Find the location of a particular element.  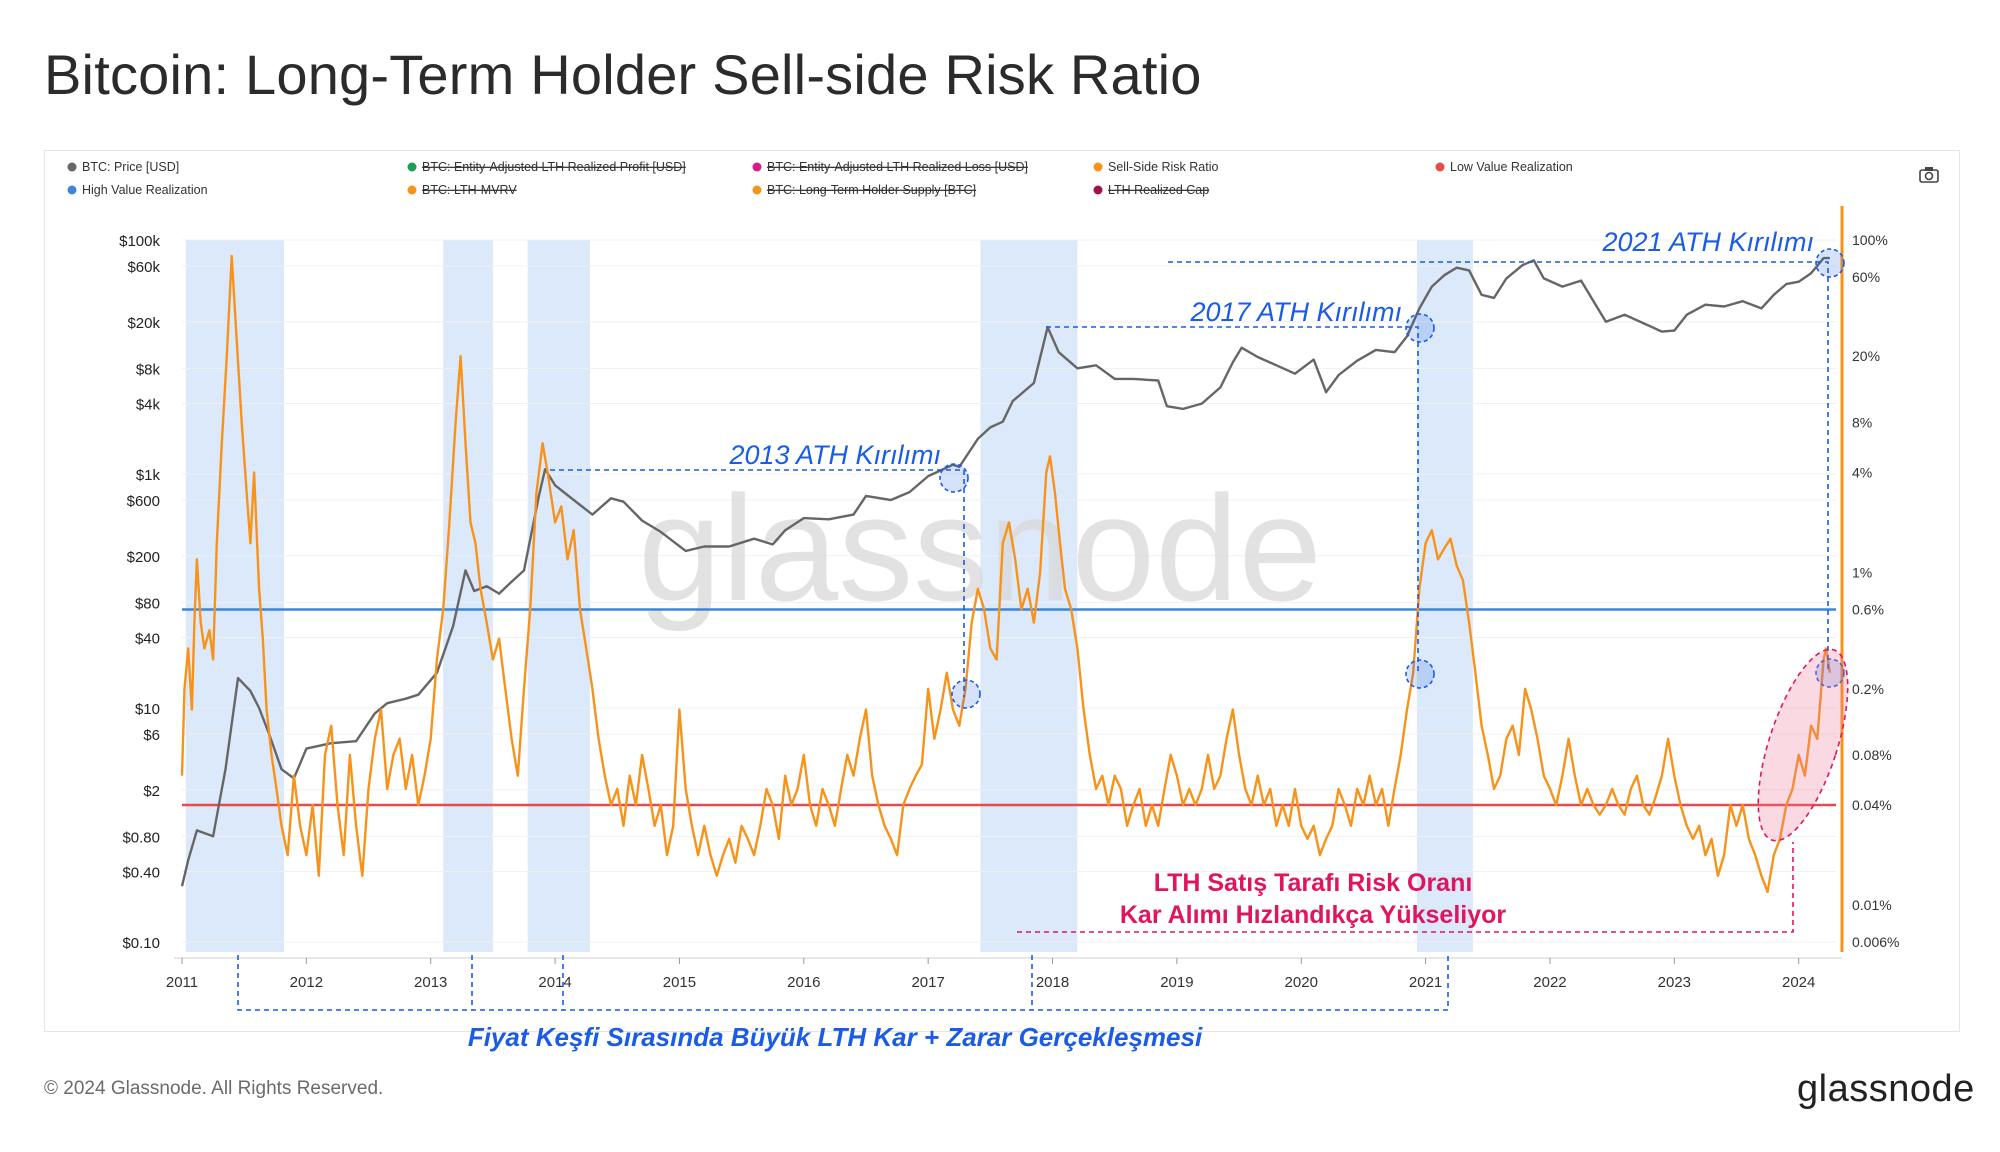

right-tick-label-10: 60% is located at coordinates (1866, 277).